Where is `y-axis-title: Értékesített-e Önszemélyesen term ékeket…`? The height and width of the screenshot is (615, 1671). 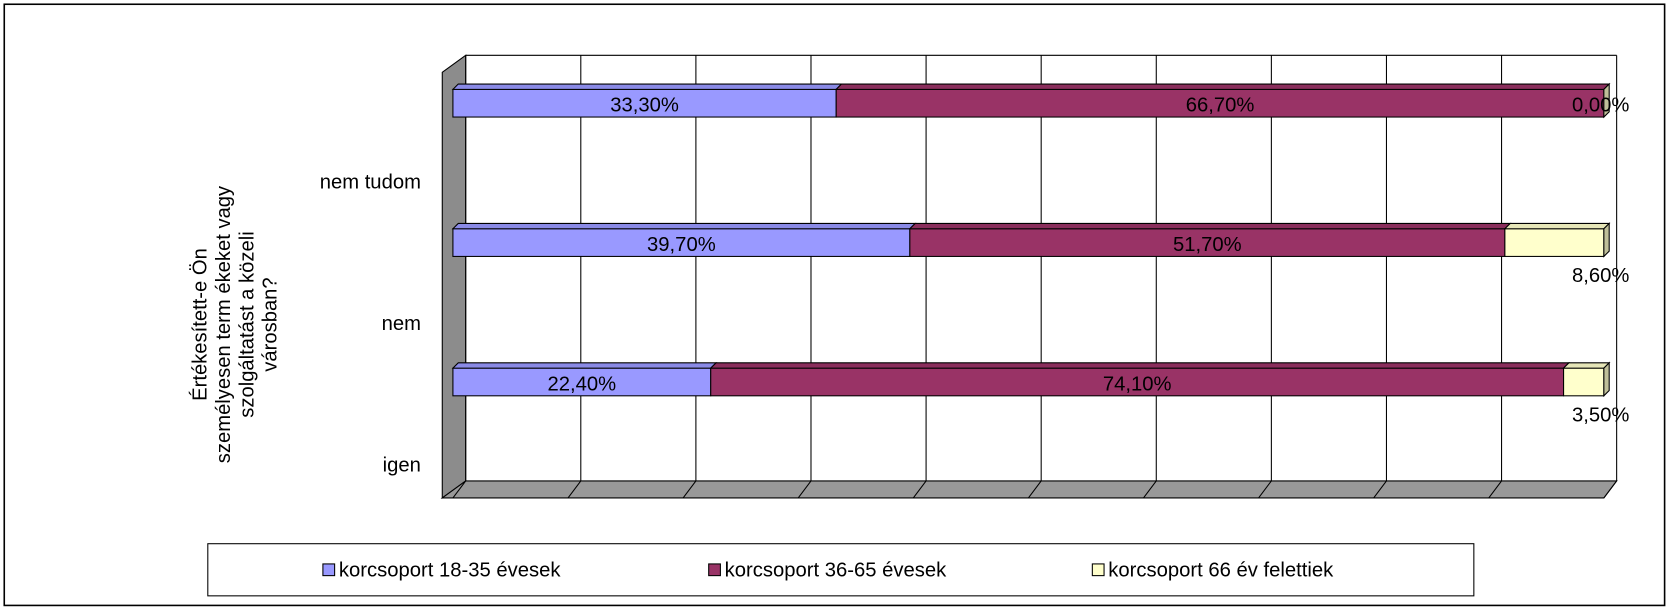 y-axis-title: Értékesített-e Önszemélyesen term ékeket… is located at coordinates (235, 324).